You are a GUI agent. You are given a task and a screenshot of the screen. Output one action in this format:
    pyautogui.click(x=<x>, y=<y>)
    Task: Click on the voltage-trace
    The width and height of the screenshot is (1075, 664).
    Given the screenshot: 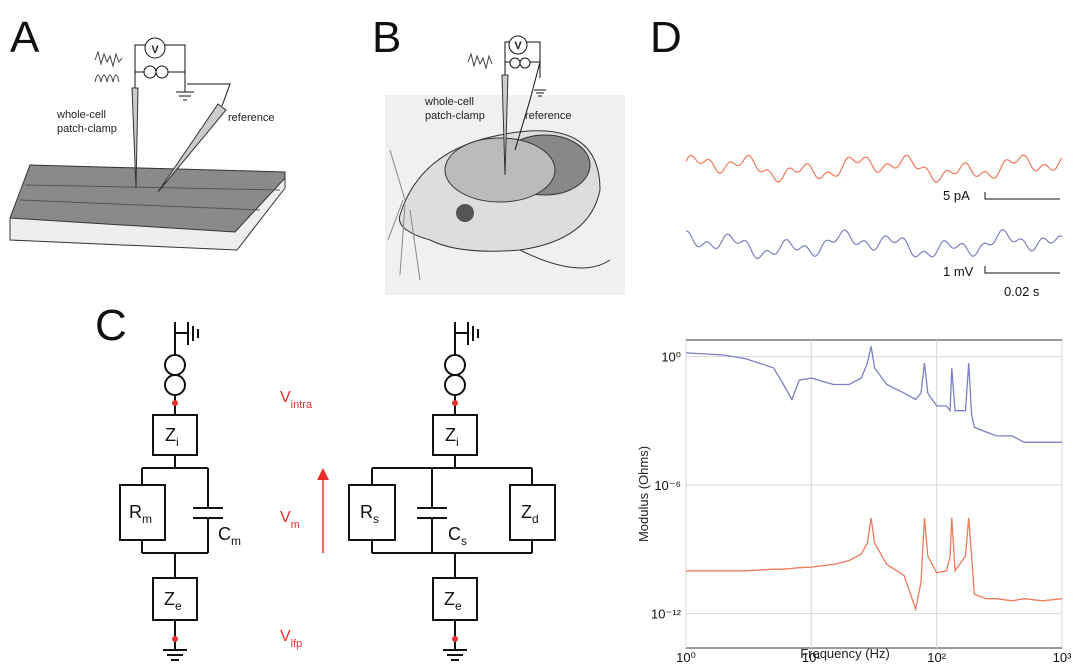 What is the action you would take?
    pyautogui.click(x=874, y=244)
    